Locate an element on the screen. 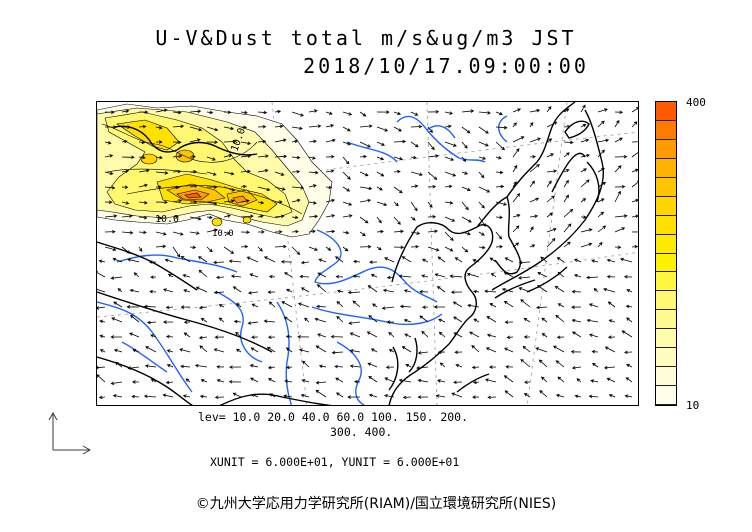 The image size is (752, 532). contour-levels-line-1: lev= 10.0 20.0 40.0 60.0 100. 150. 200. is located at coordinates (333, 417).